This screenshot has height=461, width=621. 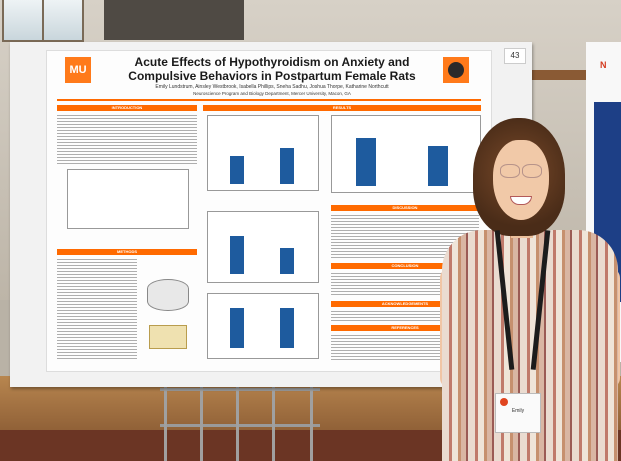 What do you see at coordinates (515, 56) in the screenshot?
I see `poster-number: 43` at bounding box center [515, 56].